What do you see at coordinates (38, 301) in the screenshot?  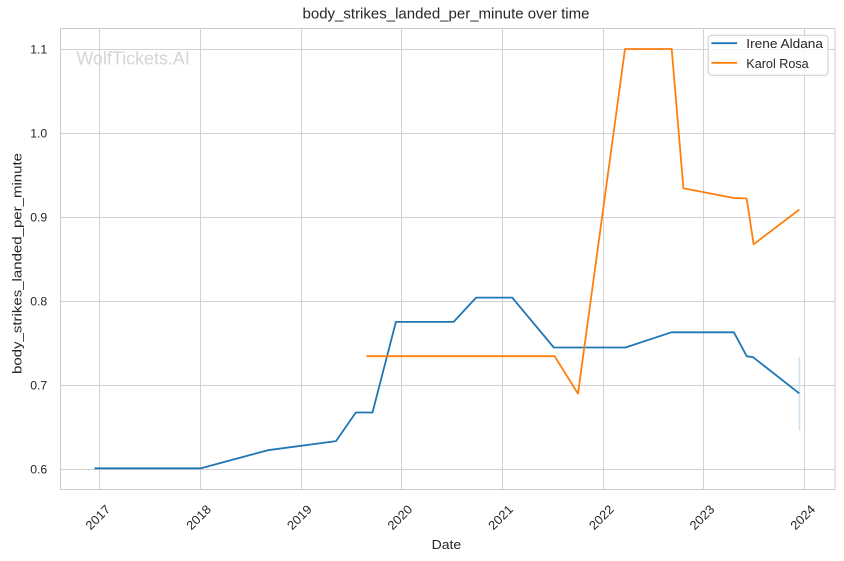 I see `svg-text: 0.8` at bounding box center [38, 301].